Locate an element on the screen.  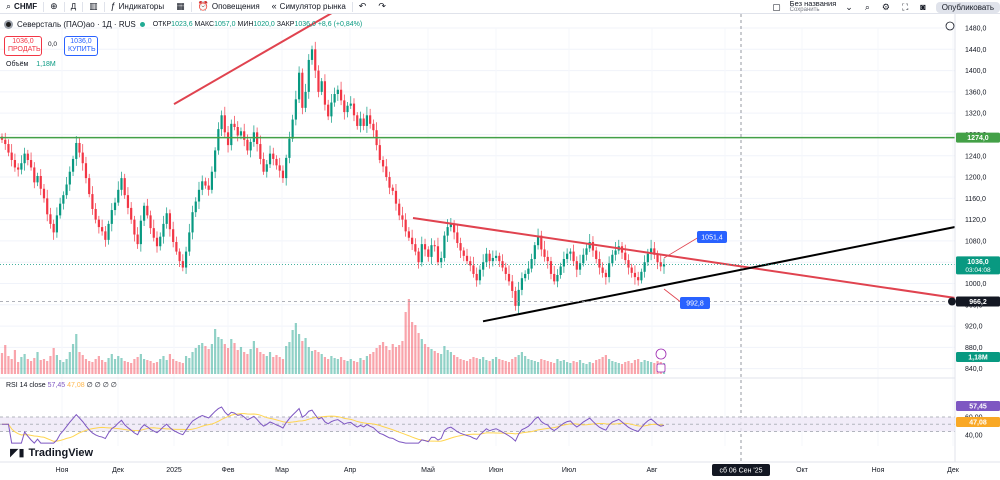
time-tick-label: Дек is located at coordinates (118, 470).